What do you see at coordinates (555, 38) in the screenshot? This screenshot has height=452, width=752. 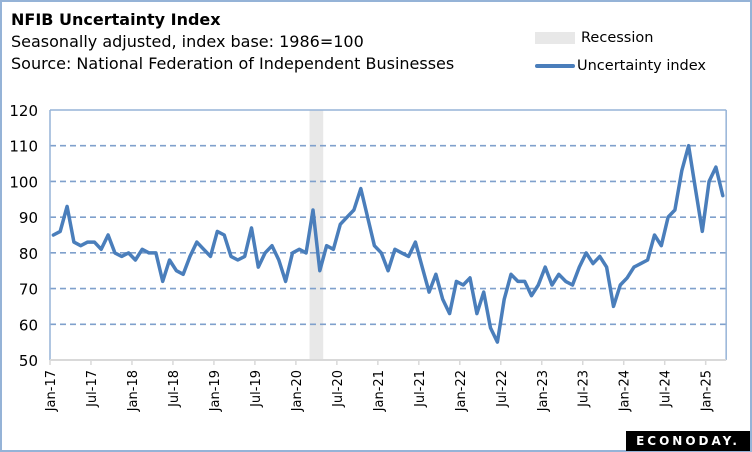 I see `legend-swatch-recession` at bounding box center [555, 38].